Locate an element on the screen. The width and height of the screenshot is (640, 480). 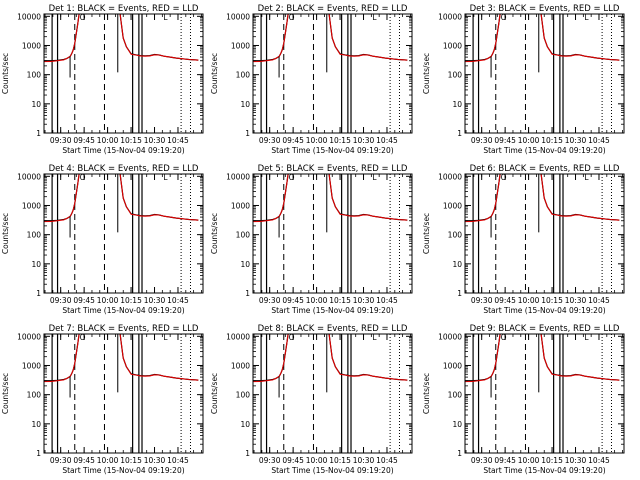
panel-title: Det 5: BLACK = Events, RED = LLD is located at coordinates (333, 169).